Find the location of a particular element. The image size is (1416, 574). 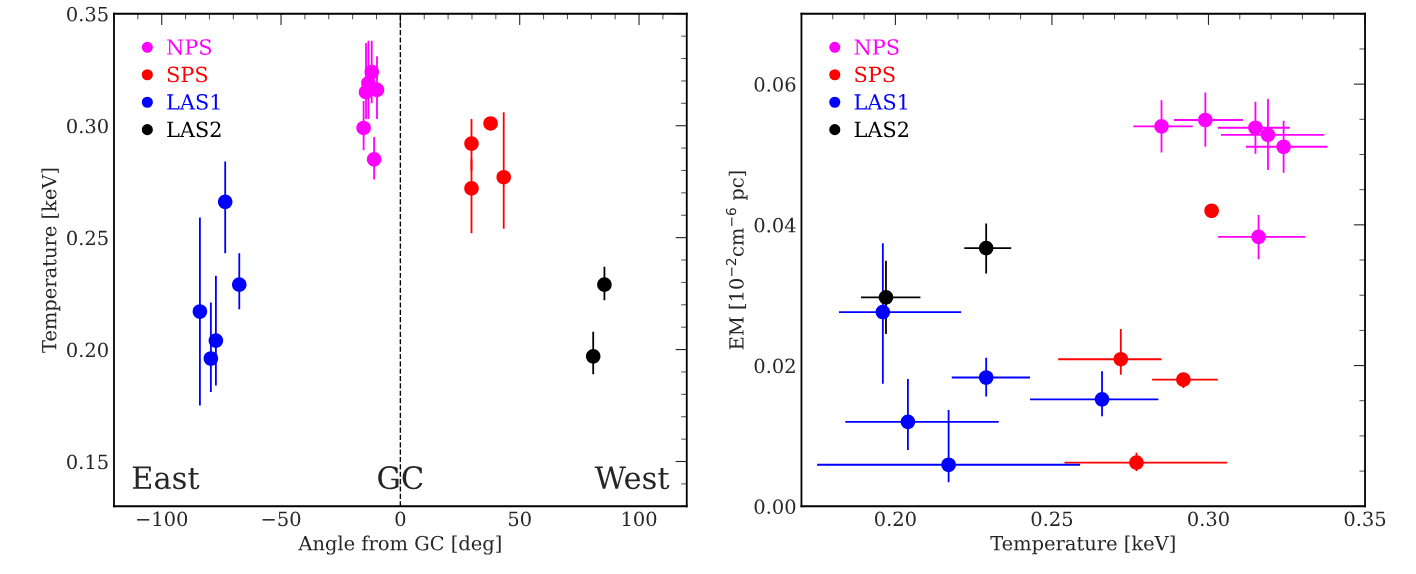

x-tick-label: 50 is located at coordinates (519, 519).